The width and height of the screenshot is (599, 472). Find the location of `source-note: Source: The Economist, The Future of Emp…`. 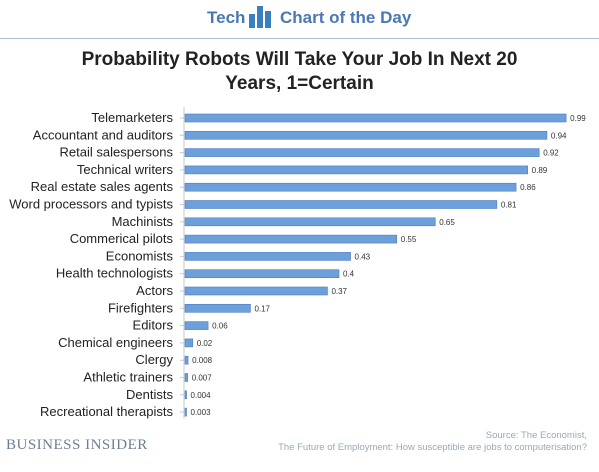

source-note: Source: The Economist, The Future of Emp… is located at coordinates (432, 442).